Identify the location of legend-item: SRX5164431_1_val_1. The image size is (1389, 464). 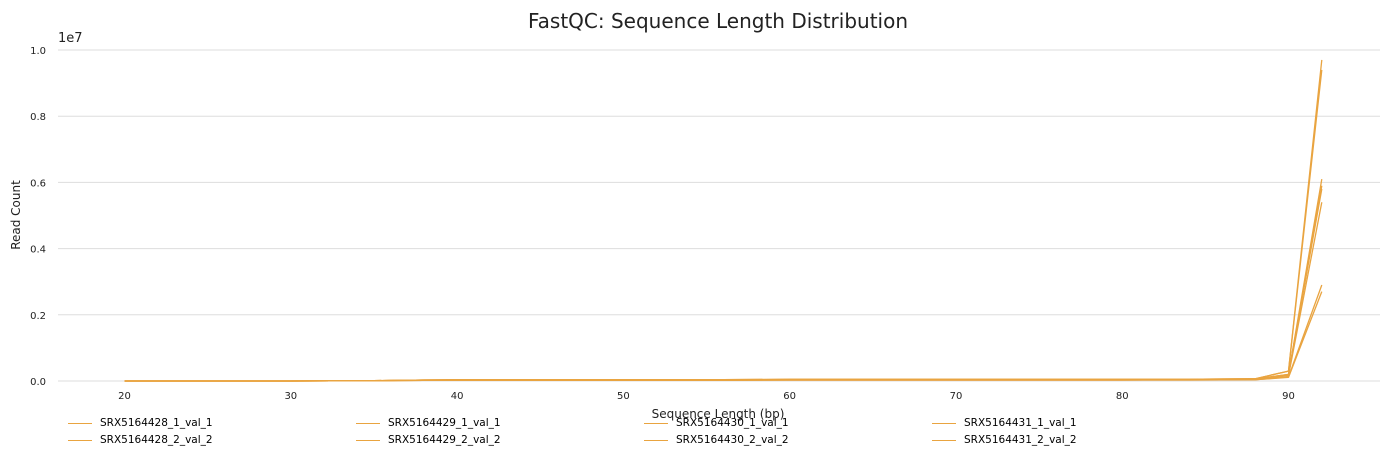
(1001, 423).